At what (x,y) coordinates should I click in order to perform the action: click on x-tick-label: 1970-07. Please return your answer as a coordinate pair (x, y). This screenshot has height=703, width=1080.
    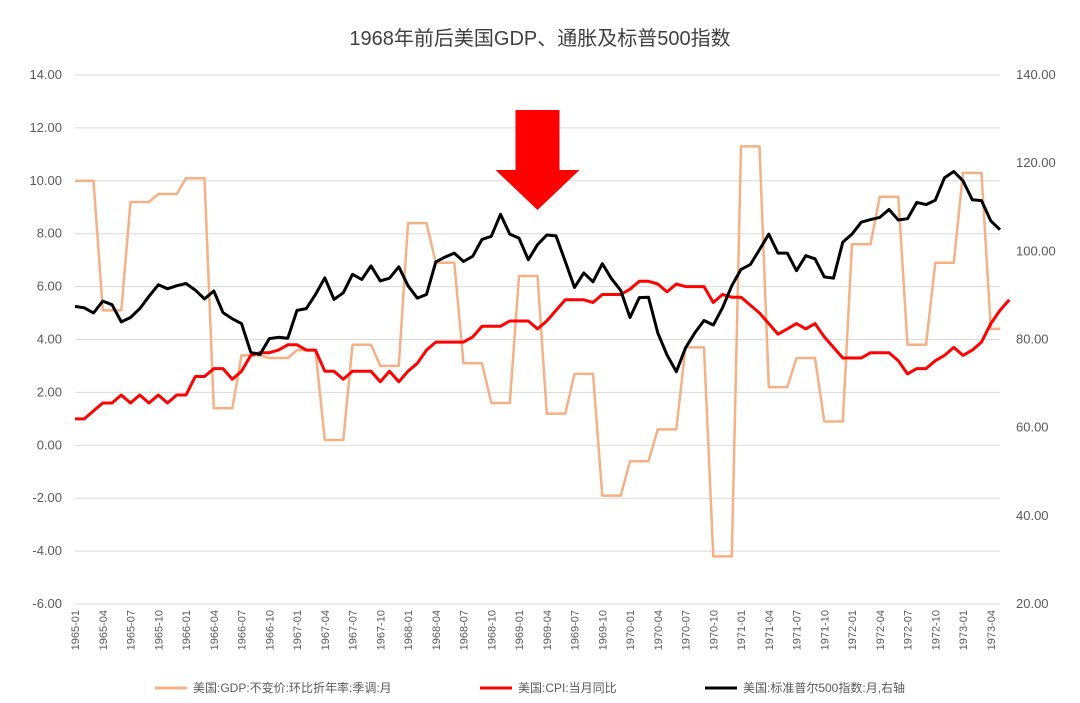
    Looking at the image, I should click on (687, 630).